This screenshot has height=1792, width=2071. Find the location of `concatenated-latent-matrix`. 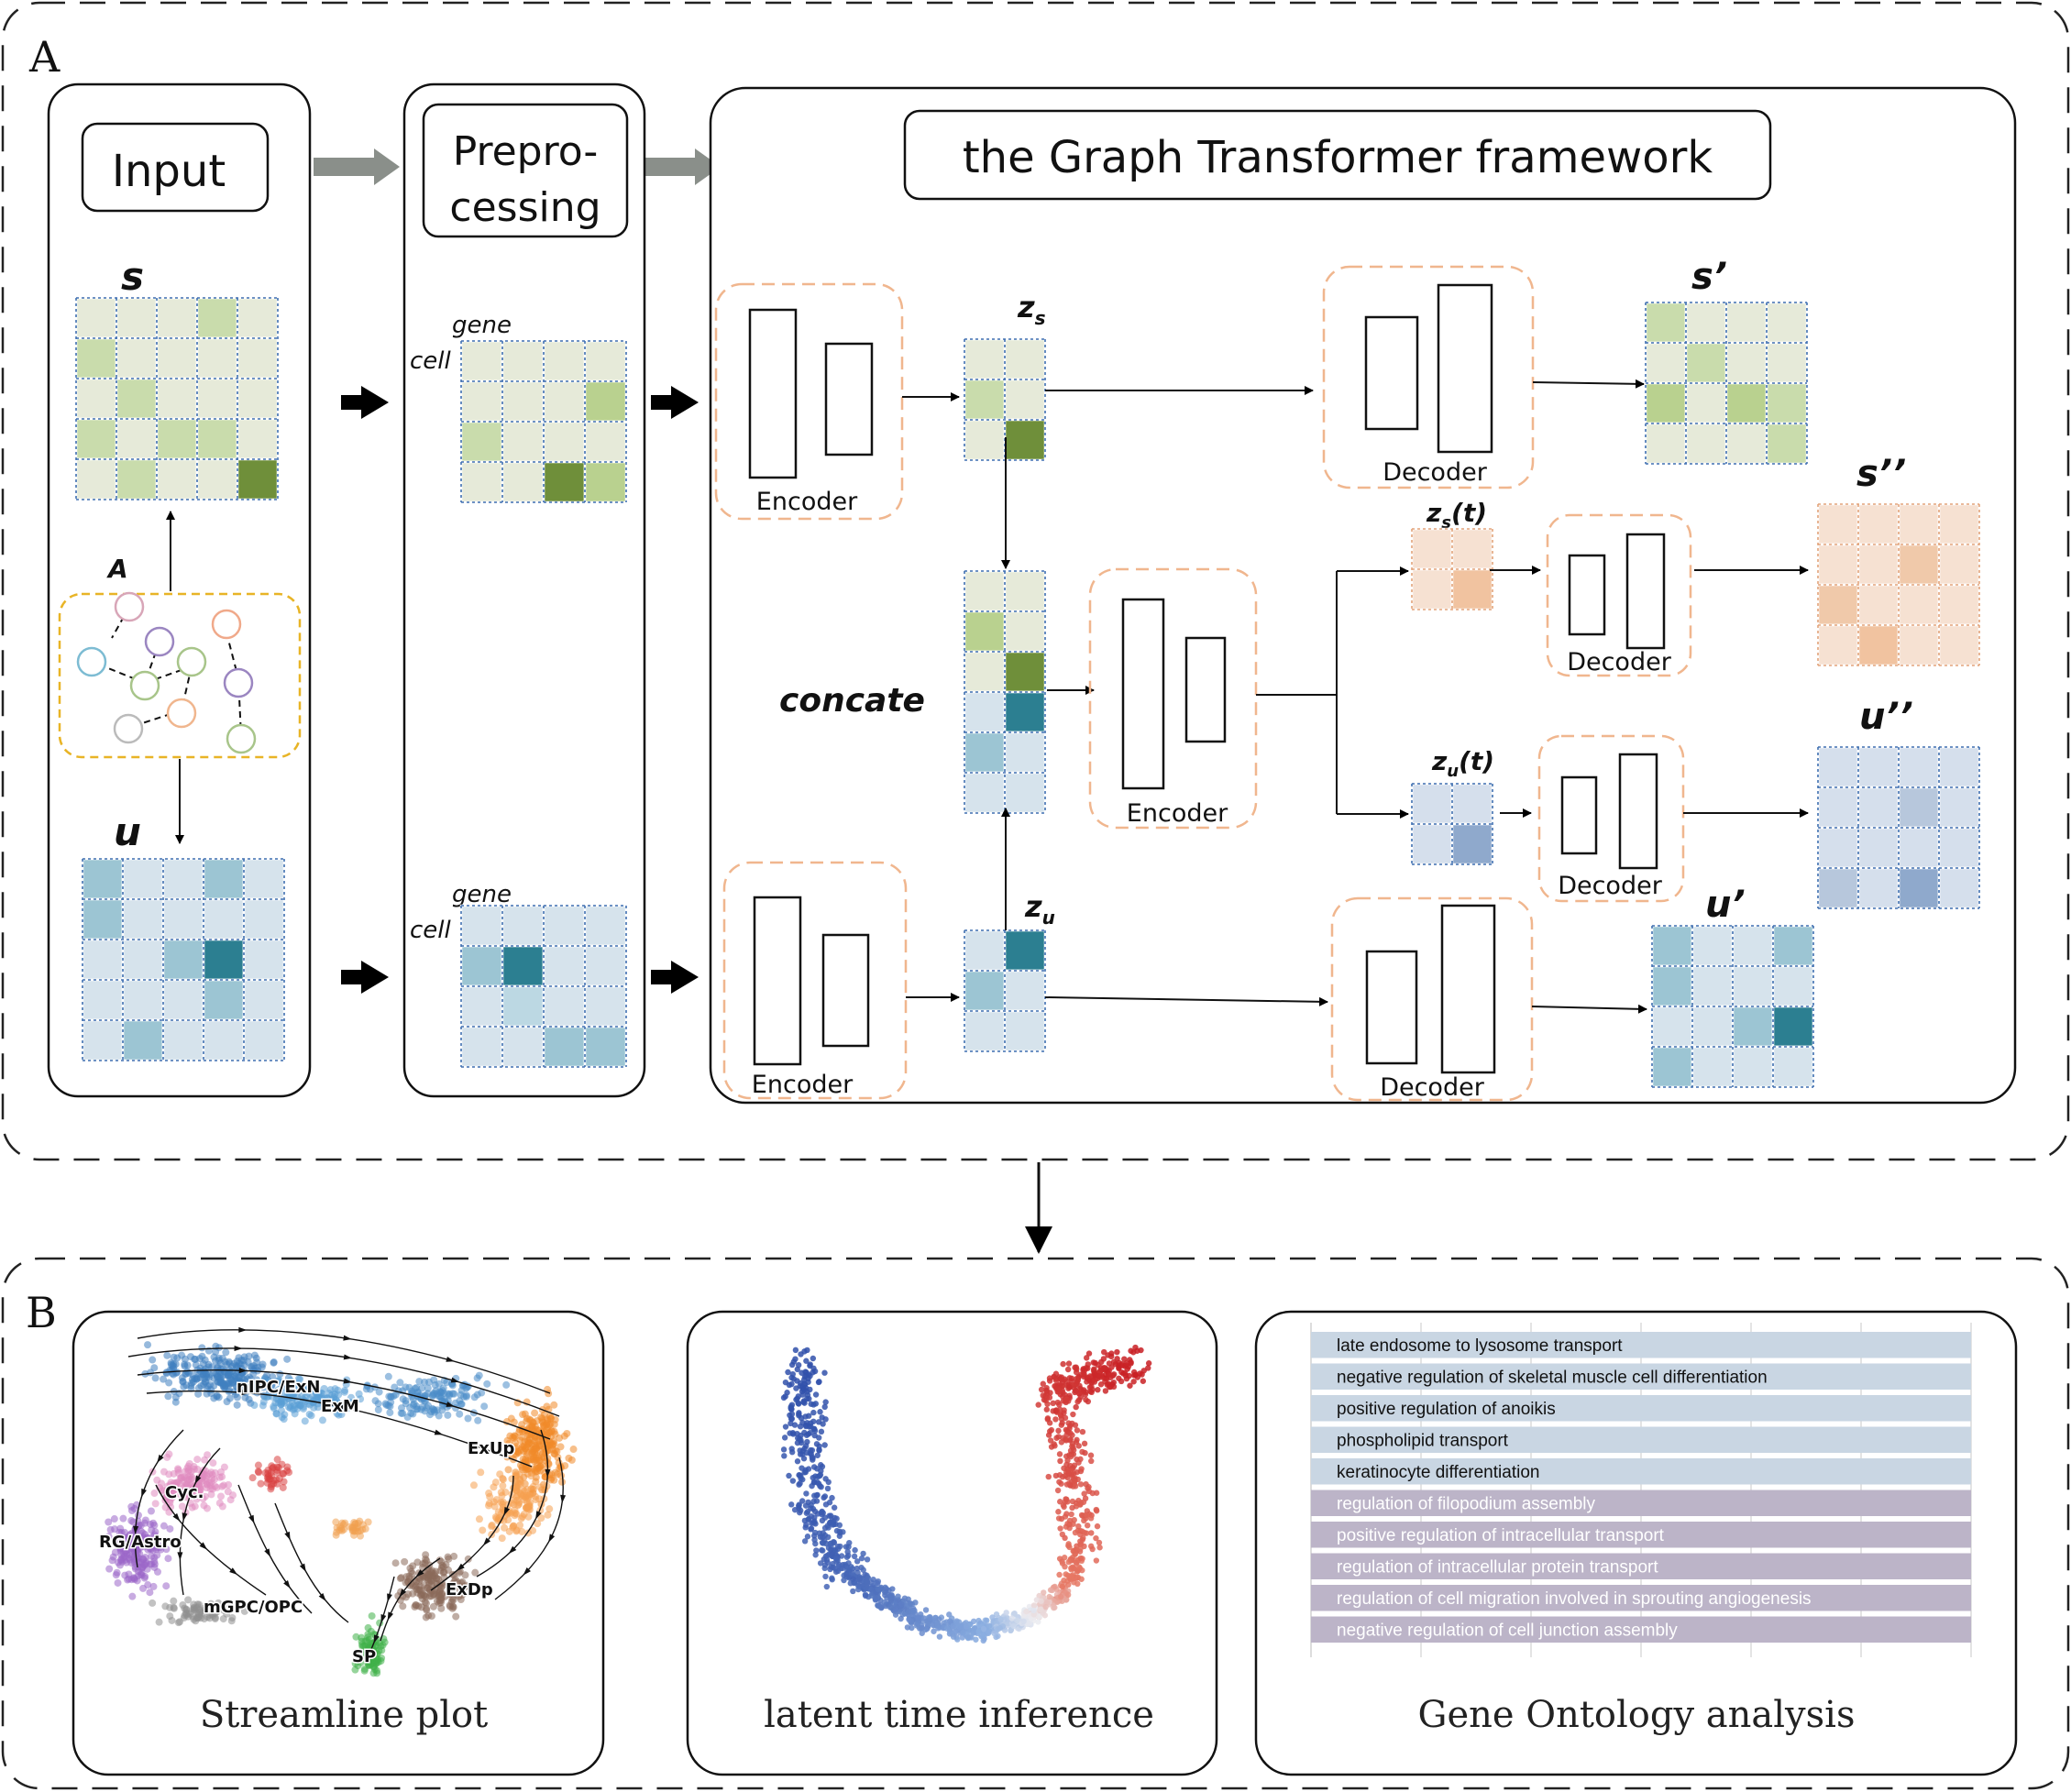

concatenated-latent-matrix is located at coordinates (1005, 692).